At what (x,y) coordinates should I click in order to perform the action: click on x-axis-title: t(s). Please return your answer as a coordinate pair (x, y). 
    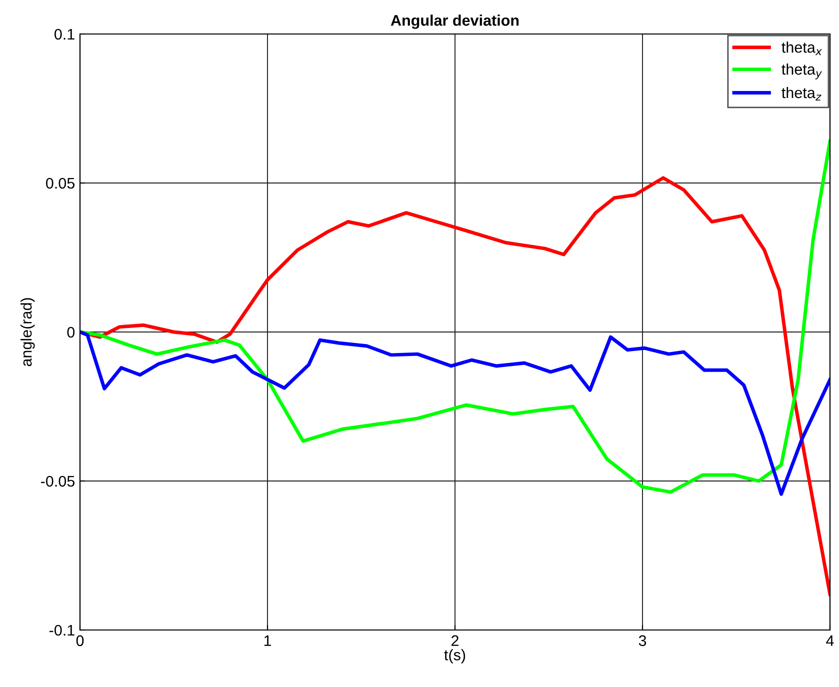
    Looking at the image, I should click on (455, 656).